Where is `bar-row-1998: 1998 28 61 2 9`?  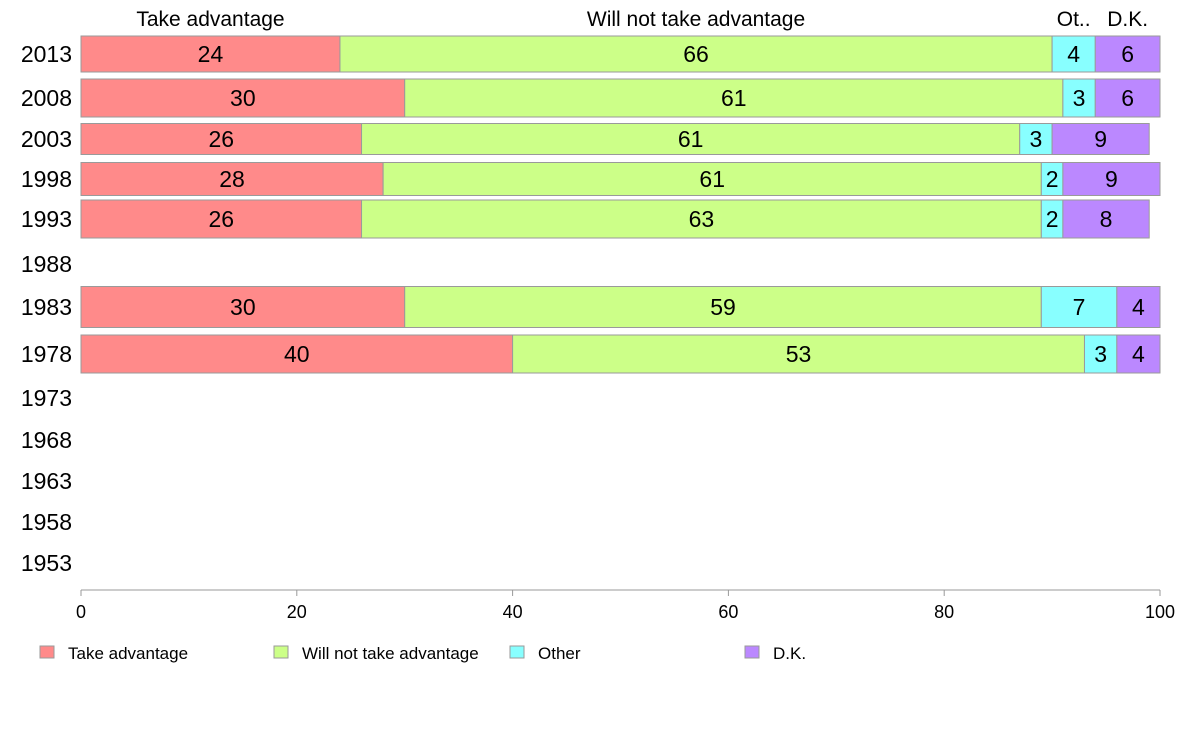
bar-row-1998: 1998 28 61 2 9 is located at coordinates (591, 179).